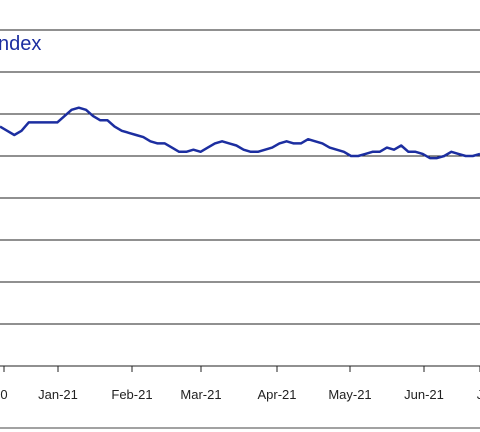 The width and height of the screenshot is (480, 432). I want to click on x-tick-label: J, so click(478, 394).